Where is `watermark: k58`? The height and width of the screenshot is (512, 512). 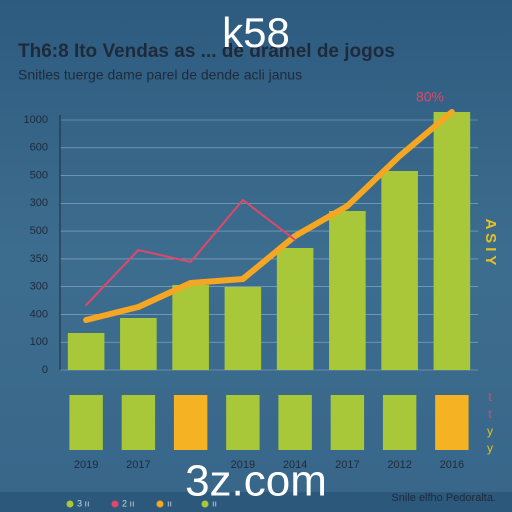 watermark: k58 is located at coordinates (256, 32).